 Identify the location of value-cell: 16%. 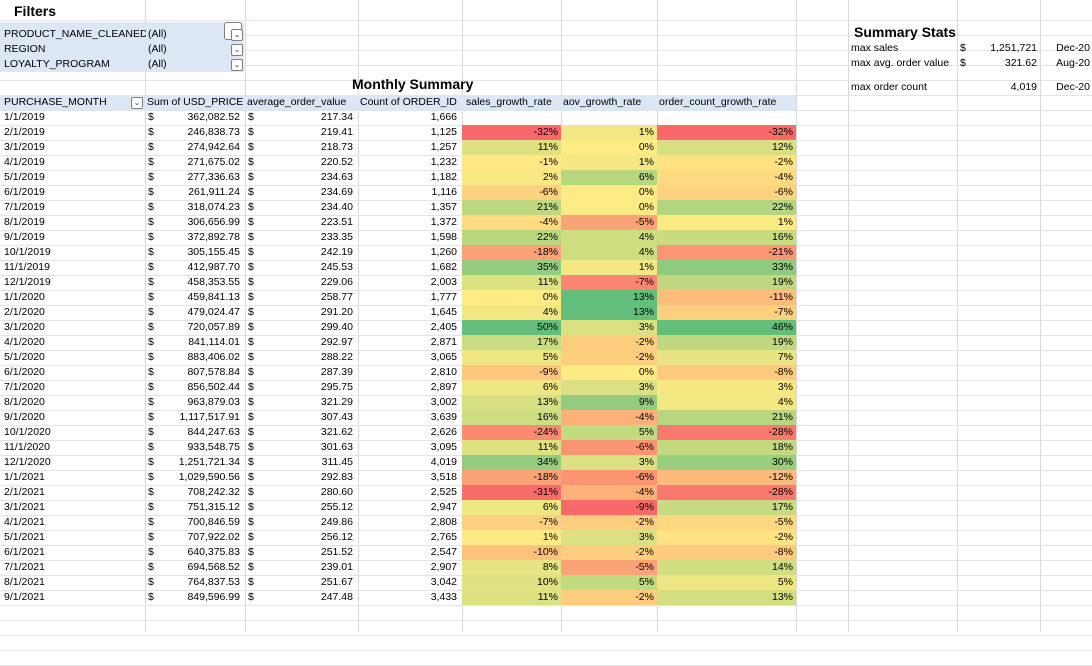
(511, 417).